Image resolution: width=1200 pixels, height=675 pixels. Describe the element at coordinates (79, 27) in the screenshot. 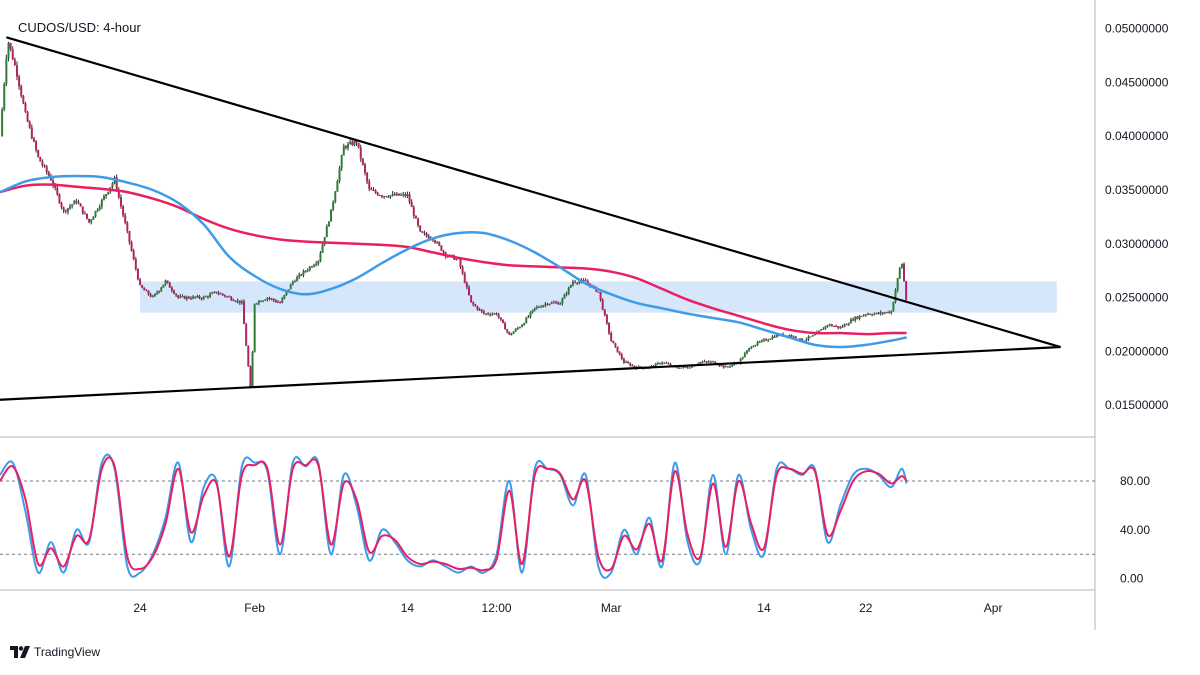

I see `chart-title: CUDOS/USD: 4-hour` at that location.